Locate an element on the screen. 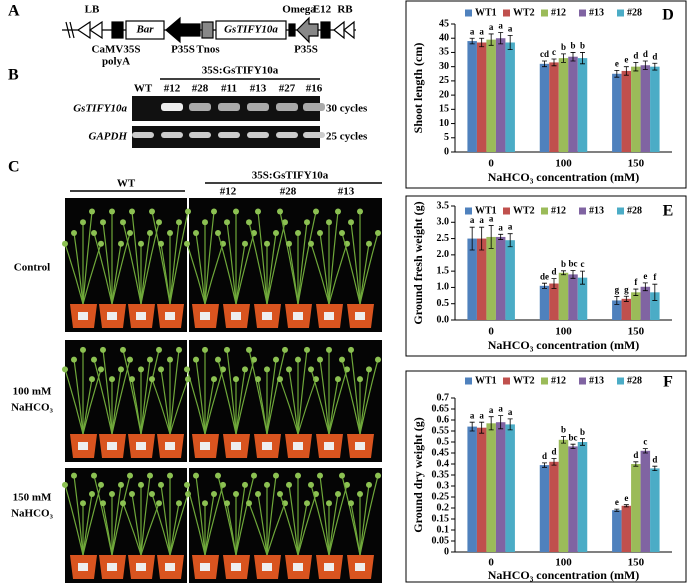  significance-letter: c is located at coordinates (554, 52).